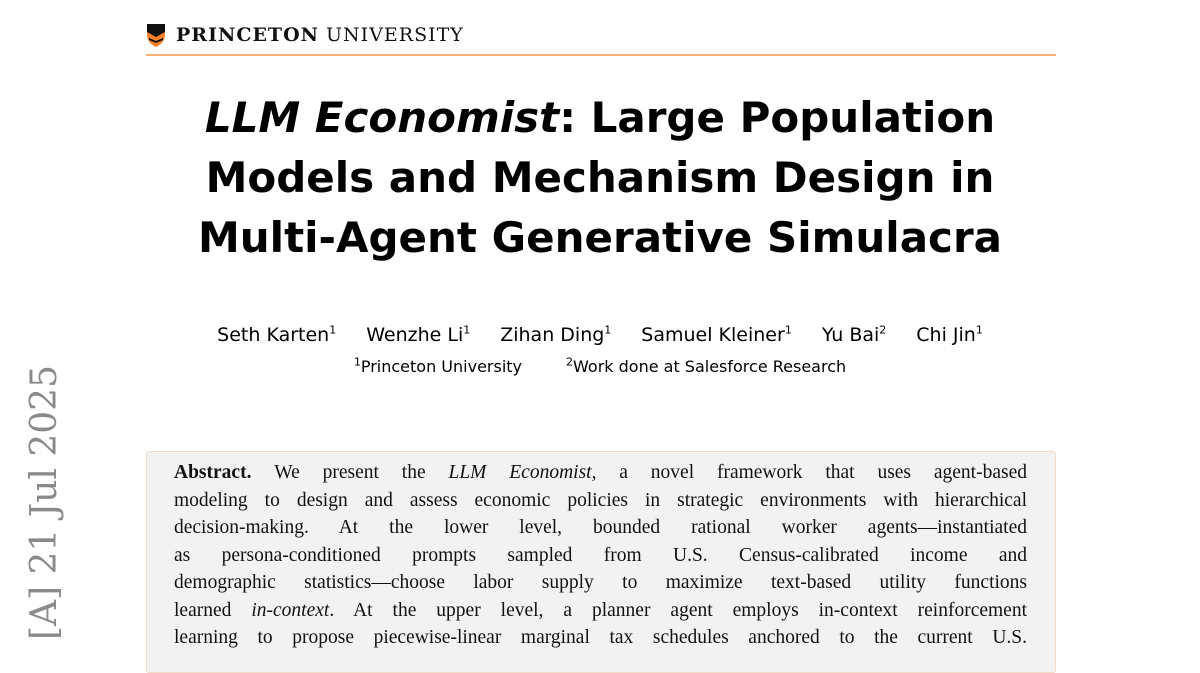  Describe the element at coordinates (438, 366) in the screenshot. I see `affiliation: 1Princeton University` at that location.